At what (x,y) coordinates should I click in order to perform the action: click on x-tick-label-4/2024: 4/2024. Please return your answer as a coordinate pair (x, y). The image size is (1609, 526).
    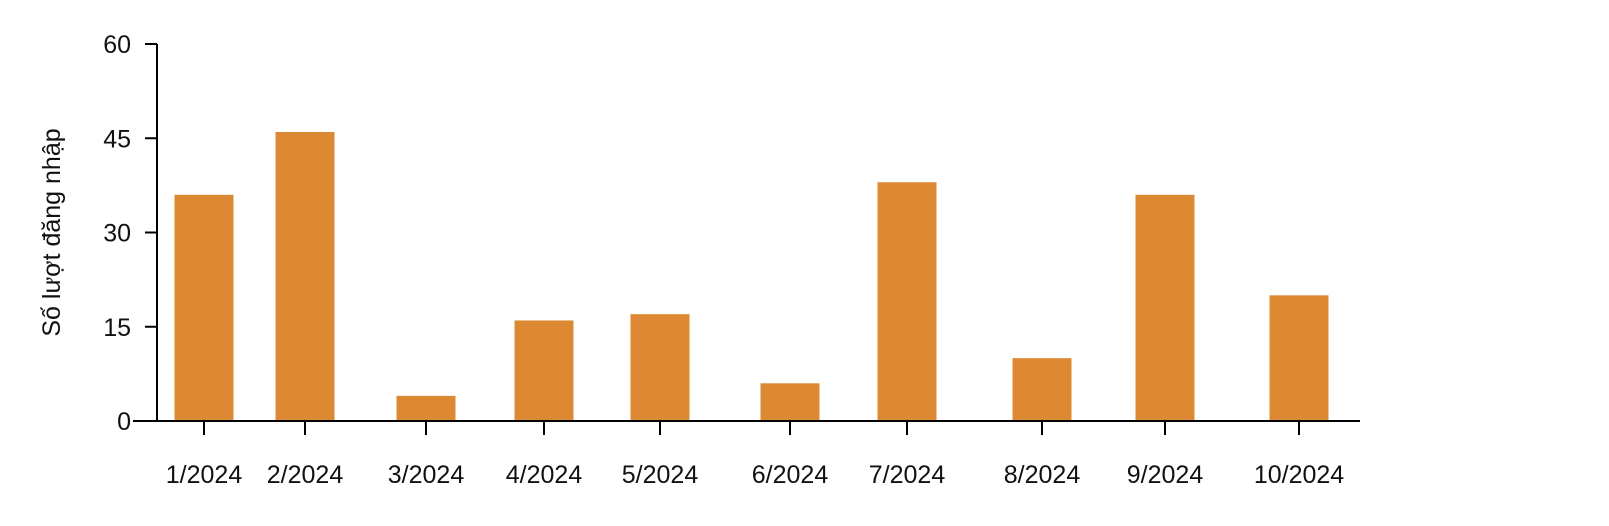
    Looking at the image, I should click on (544, 475).